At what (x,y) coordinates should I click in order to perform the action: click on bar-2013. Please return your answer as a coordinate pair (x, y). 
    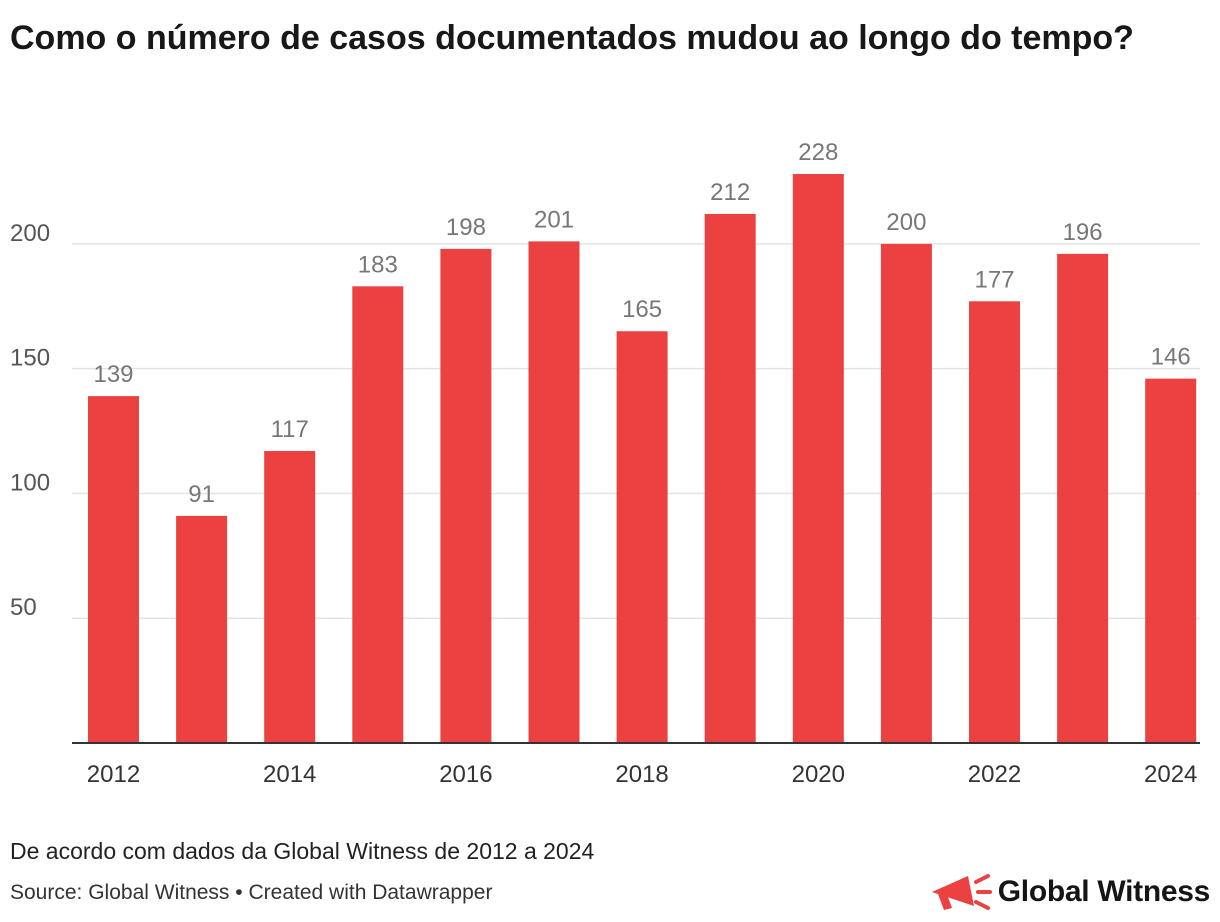
    Looking at the image, I should click on (202, 629).